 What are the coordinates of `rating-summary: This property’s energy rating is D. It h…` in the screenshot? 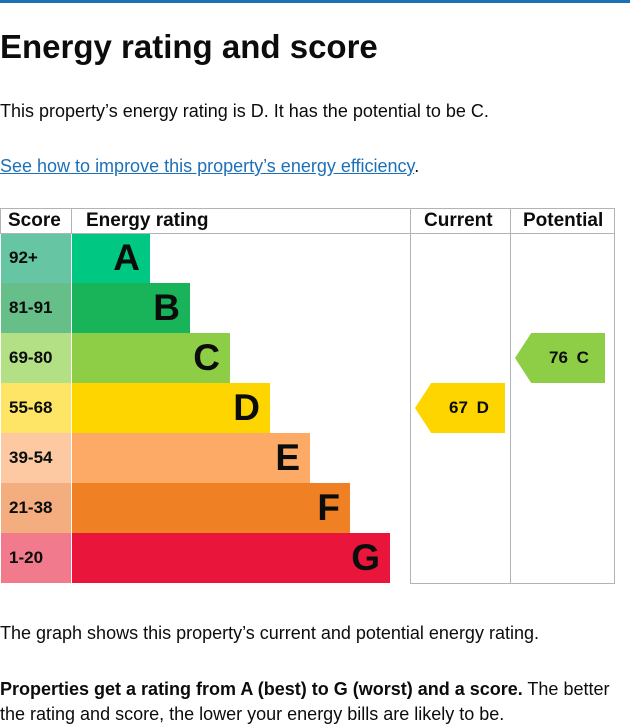 It's located at (244, 111).